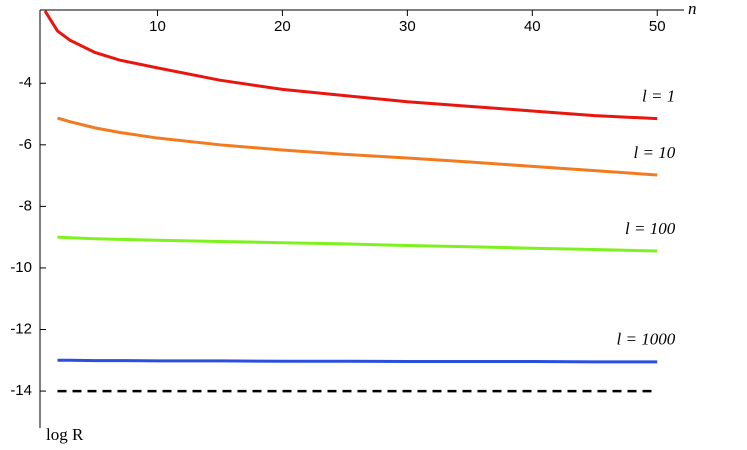  I want to click on y-tick-label: -12, so click(21, 328).